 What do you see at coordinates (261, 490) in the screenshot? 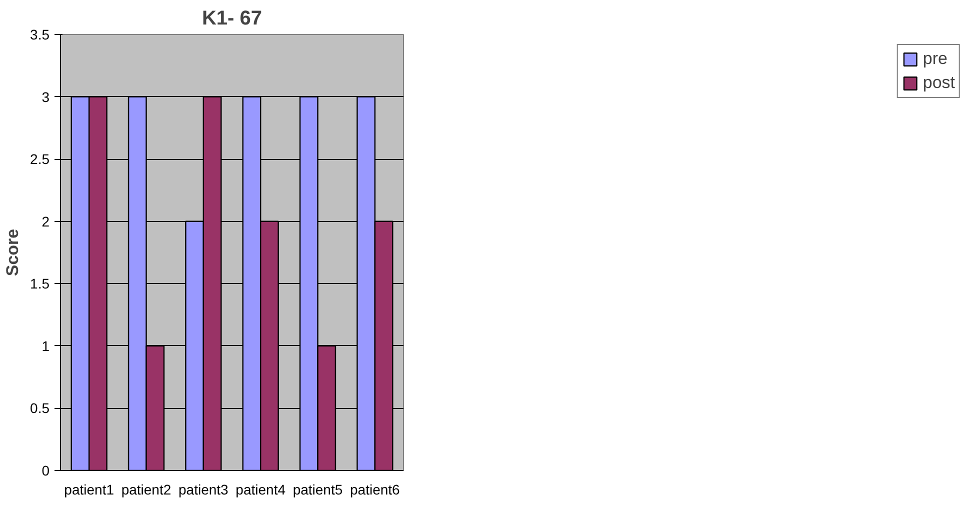
I see `x-tick-label: patient4` at bounding box center [261, 490].